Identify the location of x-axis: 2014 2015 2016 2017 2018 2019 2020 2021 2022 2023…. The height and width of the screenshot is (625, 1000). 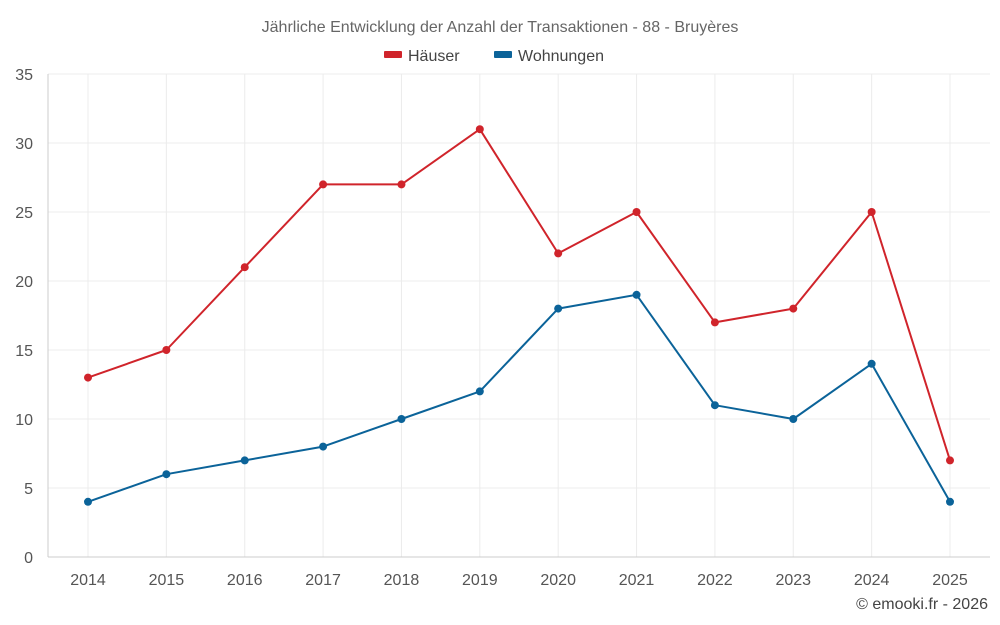
(519, 572).